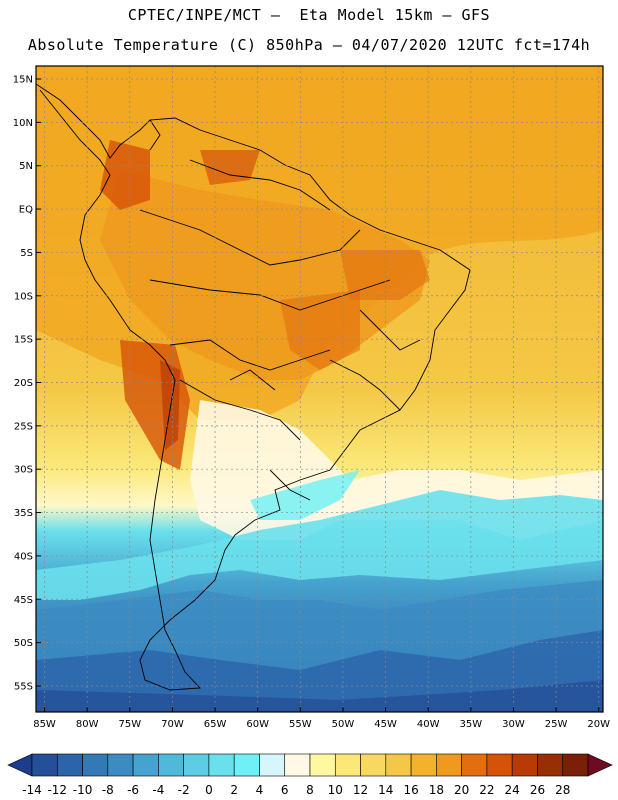 This screenshot has width=618, height=800. I want to click on colorbar-label: 24, so click(512, 790).